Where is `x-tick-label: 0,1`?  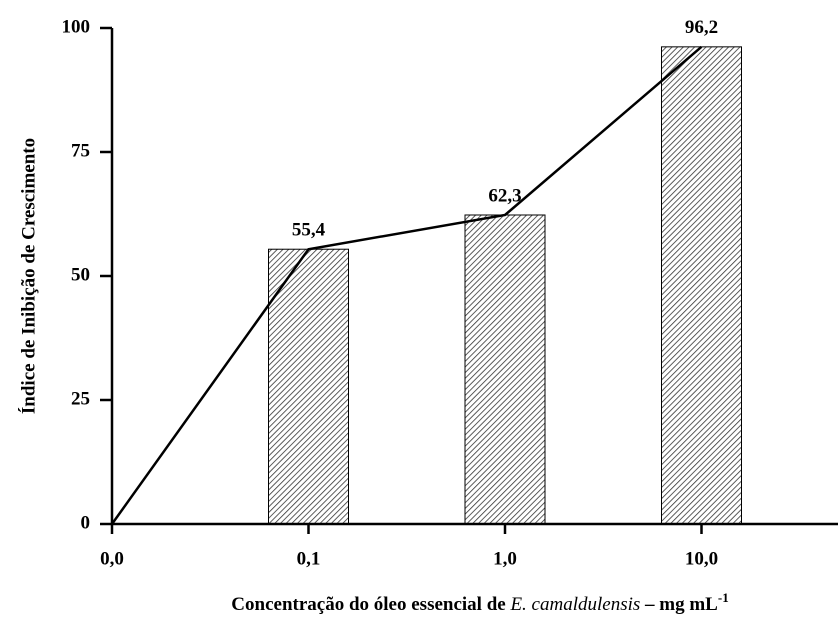 x-tick-label: 0,1 is located at coordinates (309, 558).